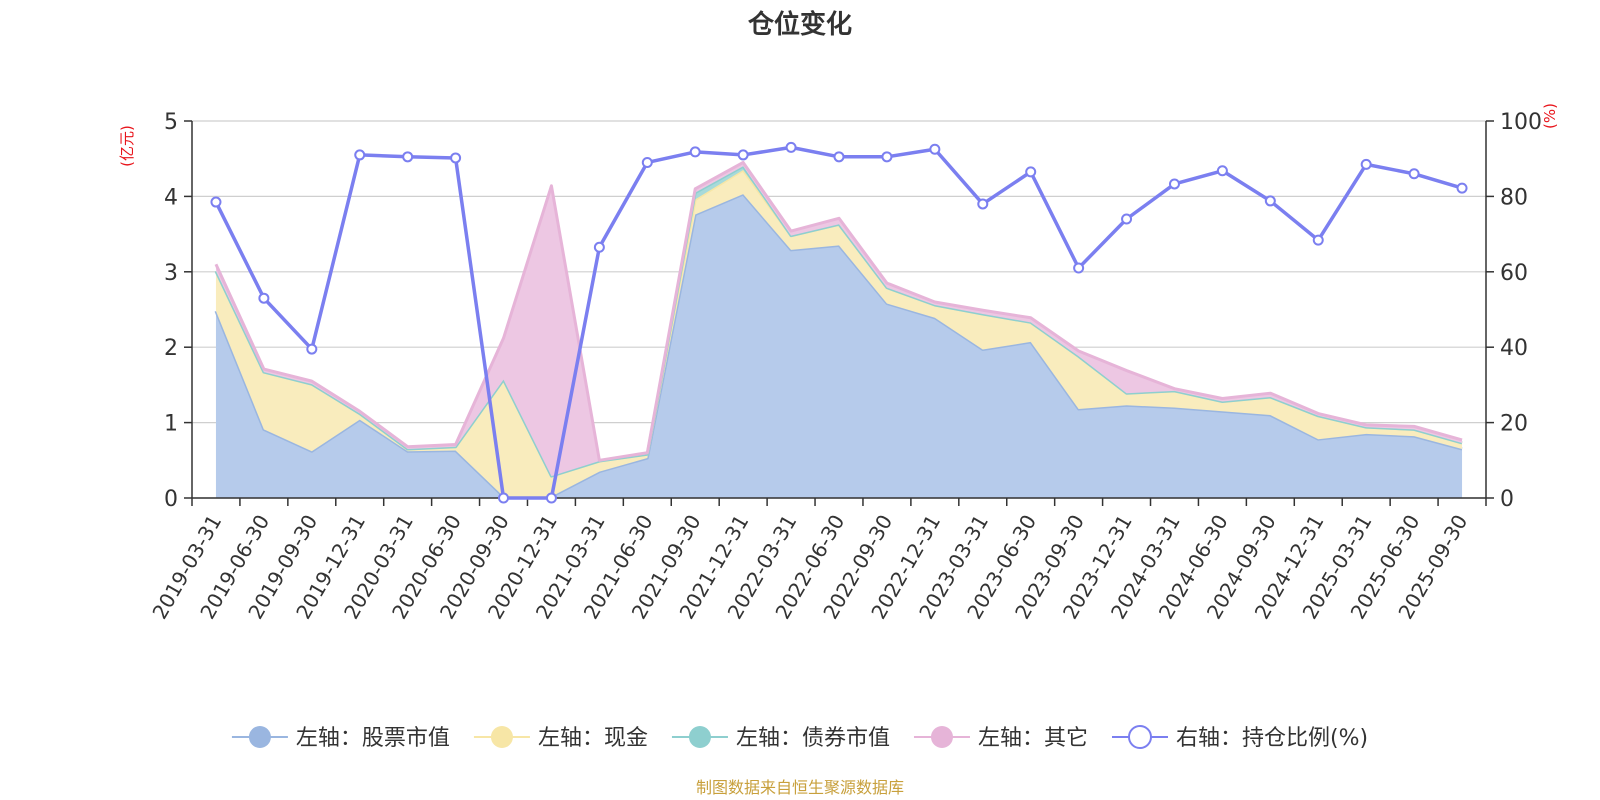 Image resolution: width=1600 pixels, height=800 pixels. What do you see at coordinates (1507, 499) in the screenshot?
I see `right-axis-tick-label: 0` at bounding box center [1507, 499].